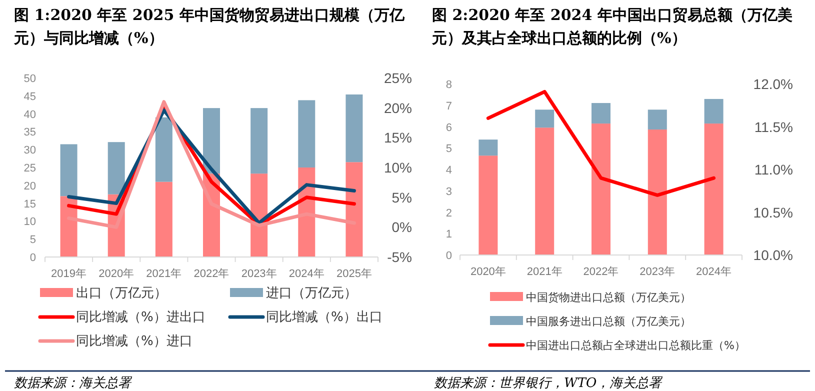 The image size is (815, 391). Describe the element at coordinates (30, 79) in the screenshot. I see `y-tick-label: 50` at that location.